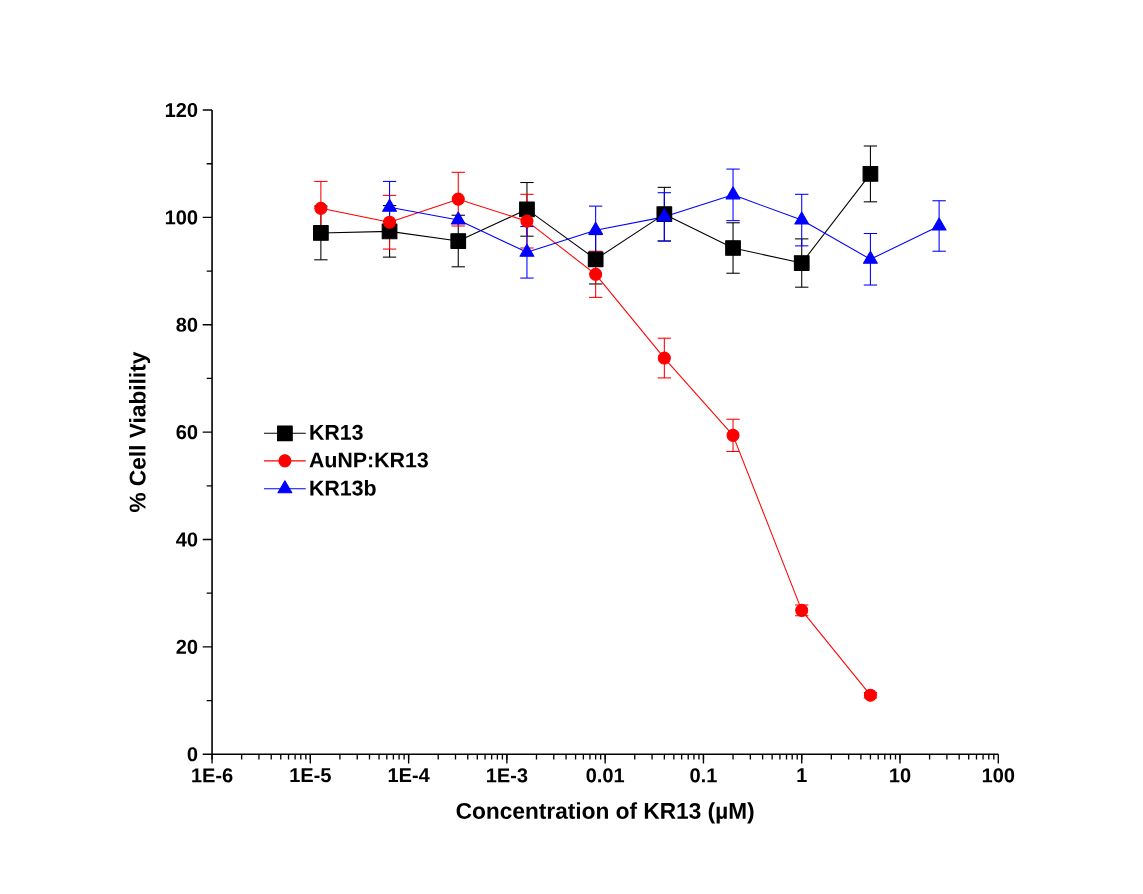 The image size is (1143, 894). What do you see at coordinates (212, 775) in the screenshot?
I see `x-tick-label: 1E-6` at bounding box center [212, 775].